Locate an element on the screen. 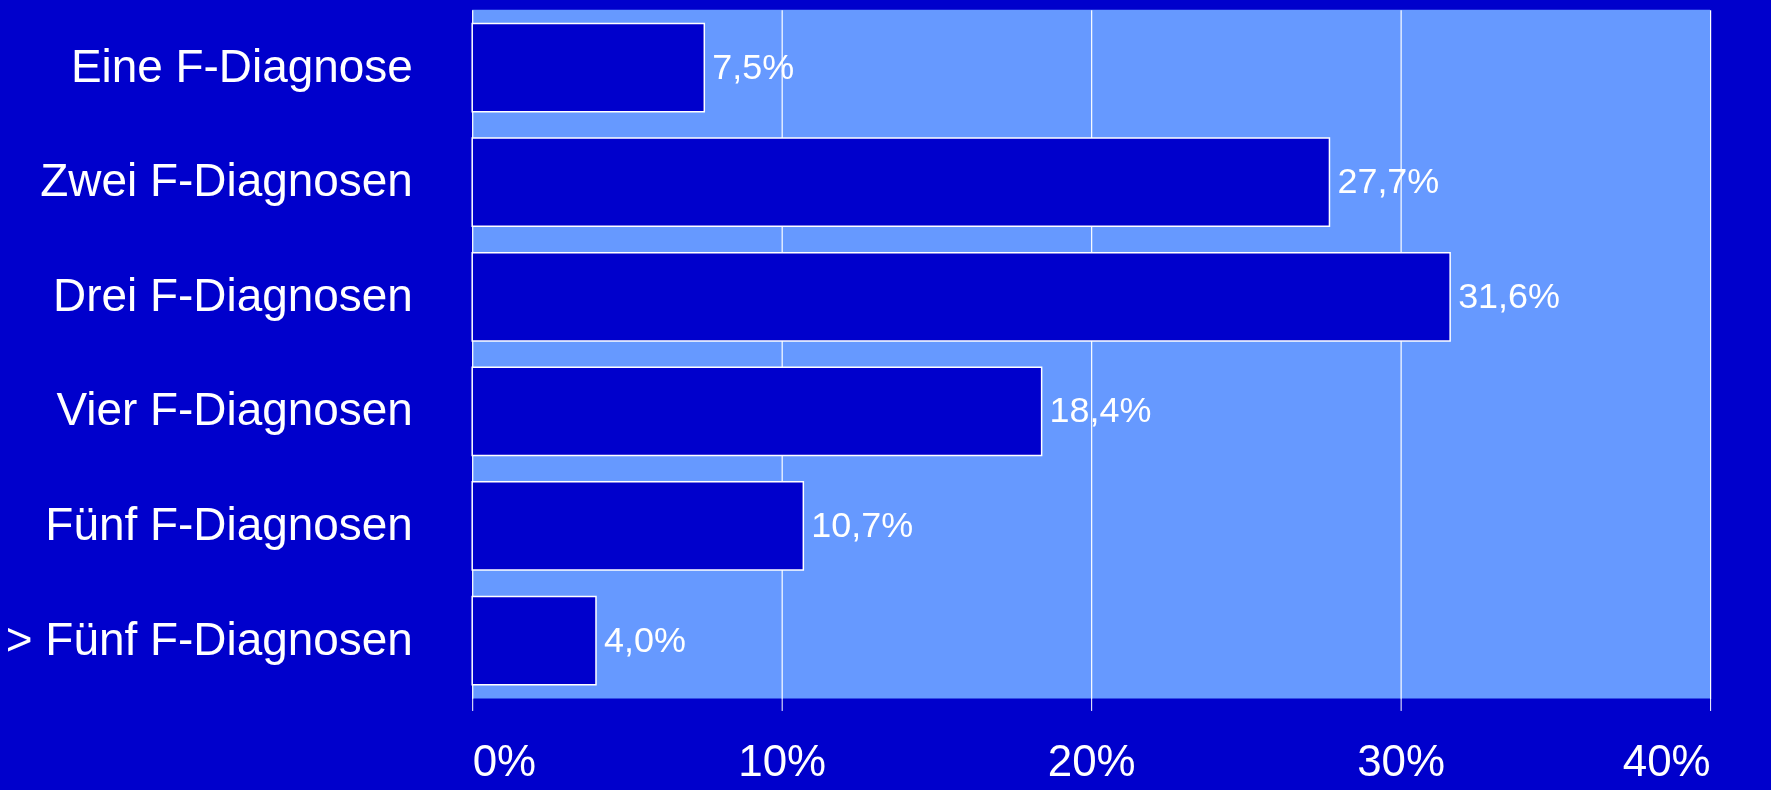  y-tick-label: Fünf F-Diagnosen is located at coordinates (229, 523).